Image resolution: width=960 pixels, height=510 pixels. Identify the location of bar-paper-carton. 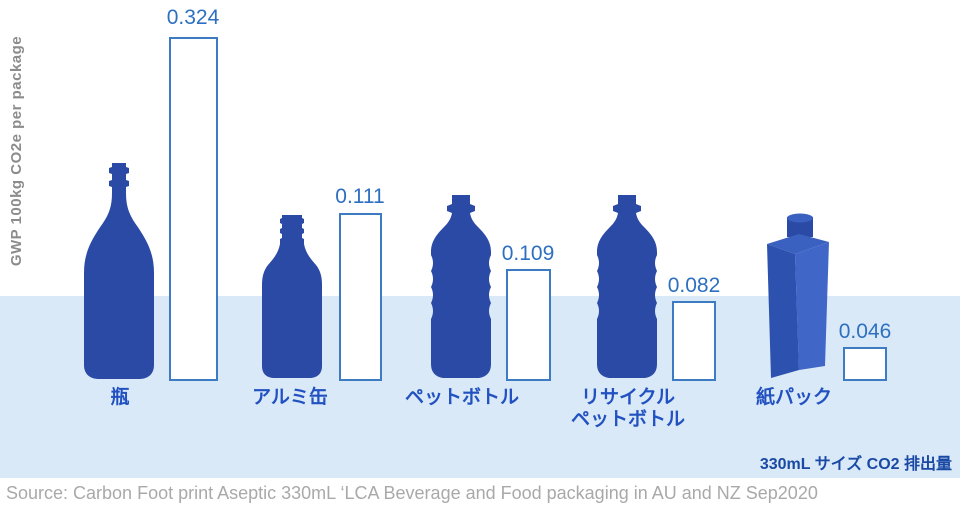
(865, 364).